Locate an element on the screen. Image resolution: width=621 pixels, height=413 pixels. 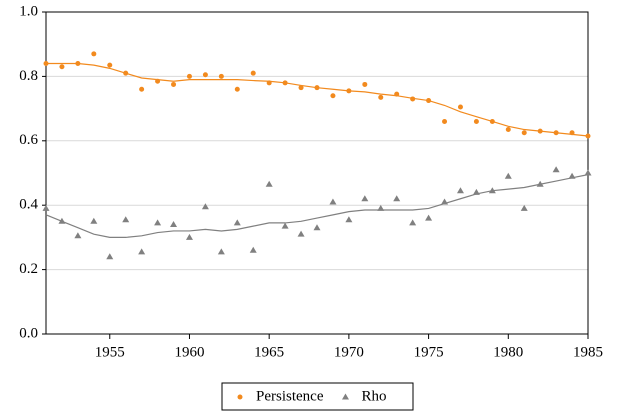
legend-box is located at coordinates (317, 396).